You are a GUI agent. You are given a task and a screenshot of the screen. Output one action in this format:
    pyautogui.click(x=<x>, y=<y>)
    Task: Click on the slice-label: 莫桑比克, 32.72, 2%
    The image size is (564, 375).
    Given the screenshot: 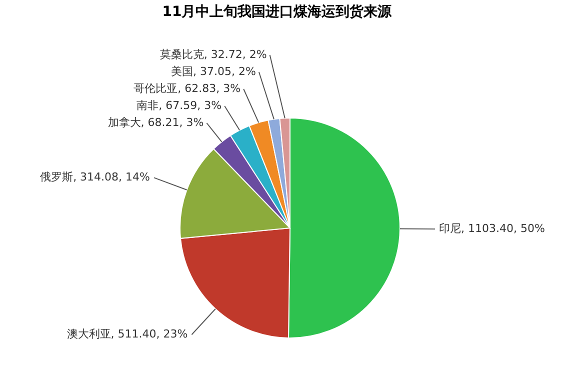 What is the action you would take?
    pyautogui.click(x=213, y=54)
    